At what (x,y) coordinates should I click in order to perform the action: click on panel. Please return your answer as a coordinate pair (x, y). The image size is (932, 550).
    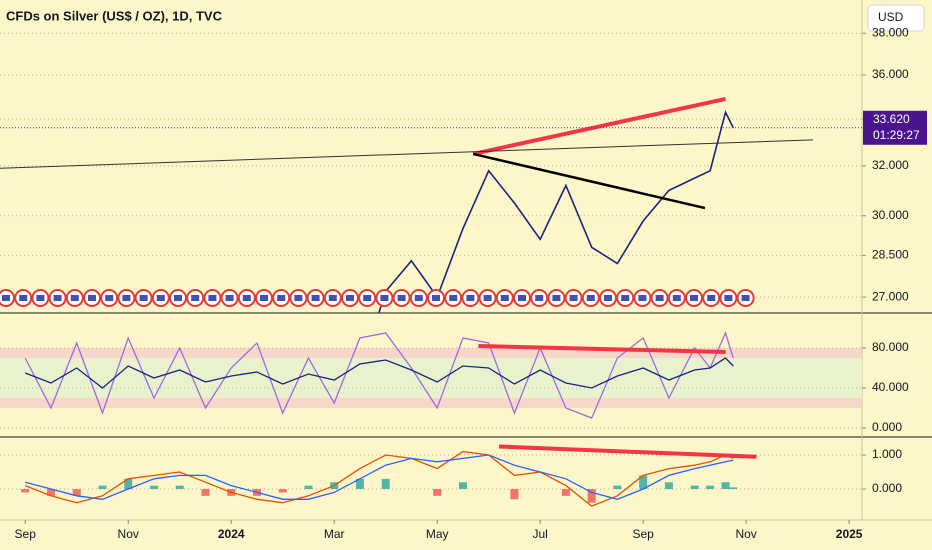
    Looking at the image, I should click on (431, 475).